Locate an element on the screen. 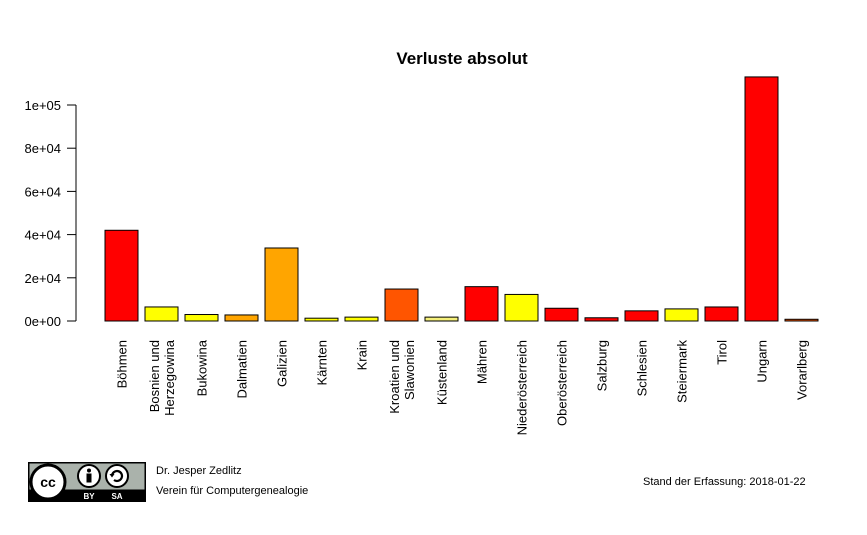 Image resolution: width=867 pixels, height=535 pixels. x-tick-label: Galizien is located at coordinates (282, 363).